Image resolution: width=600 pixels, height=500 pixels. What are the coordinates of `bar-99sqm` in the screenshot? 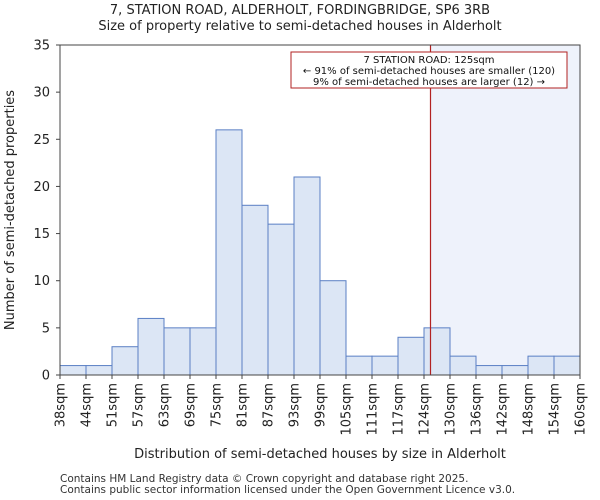 It's located at (333, 328).